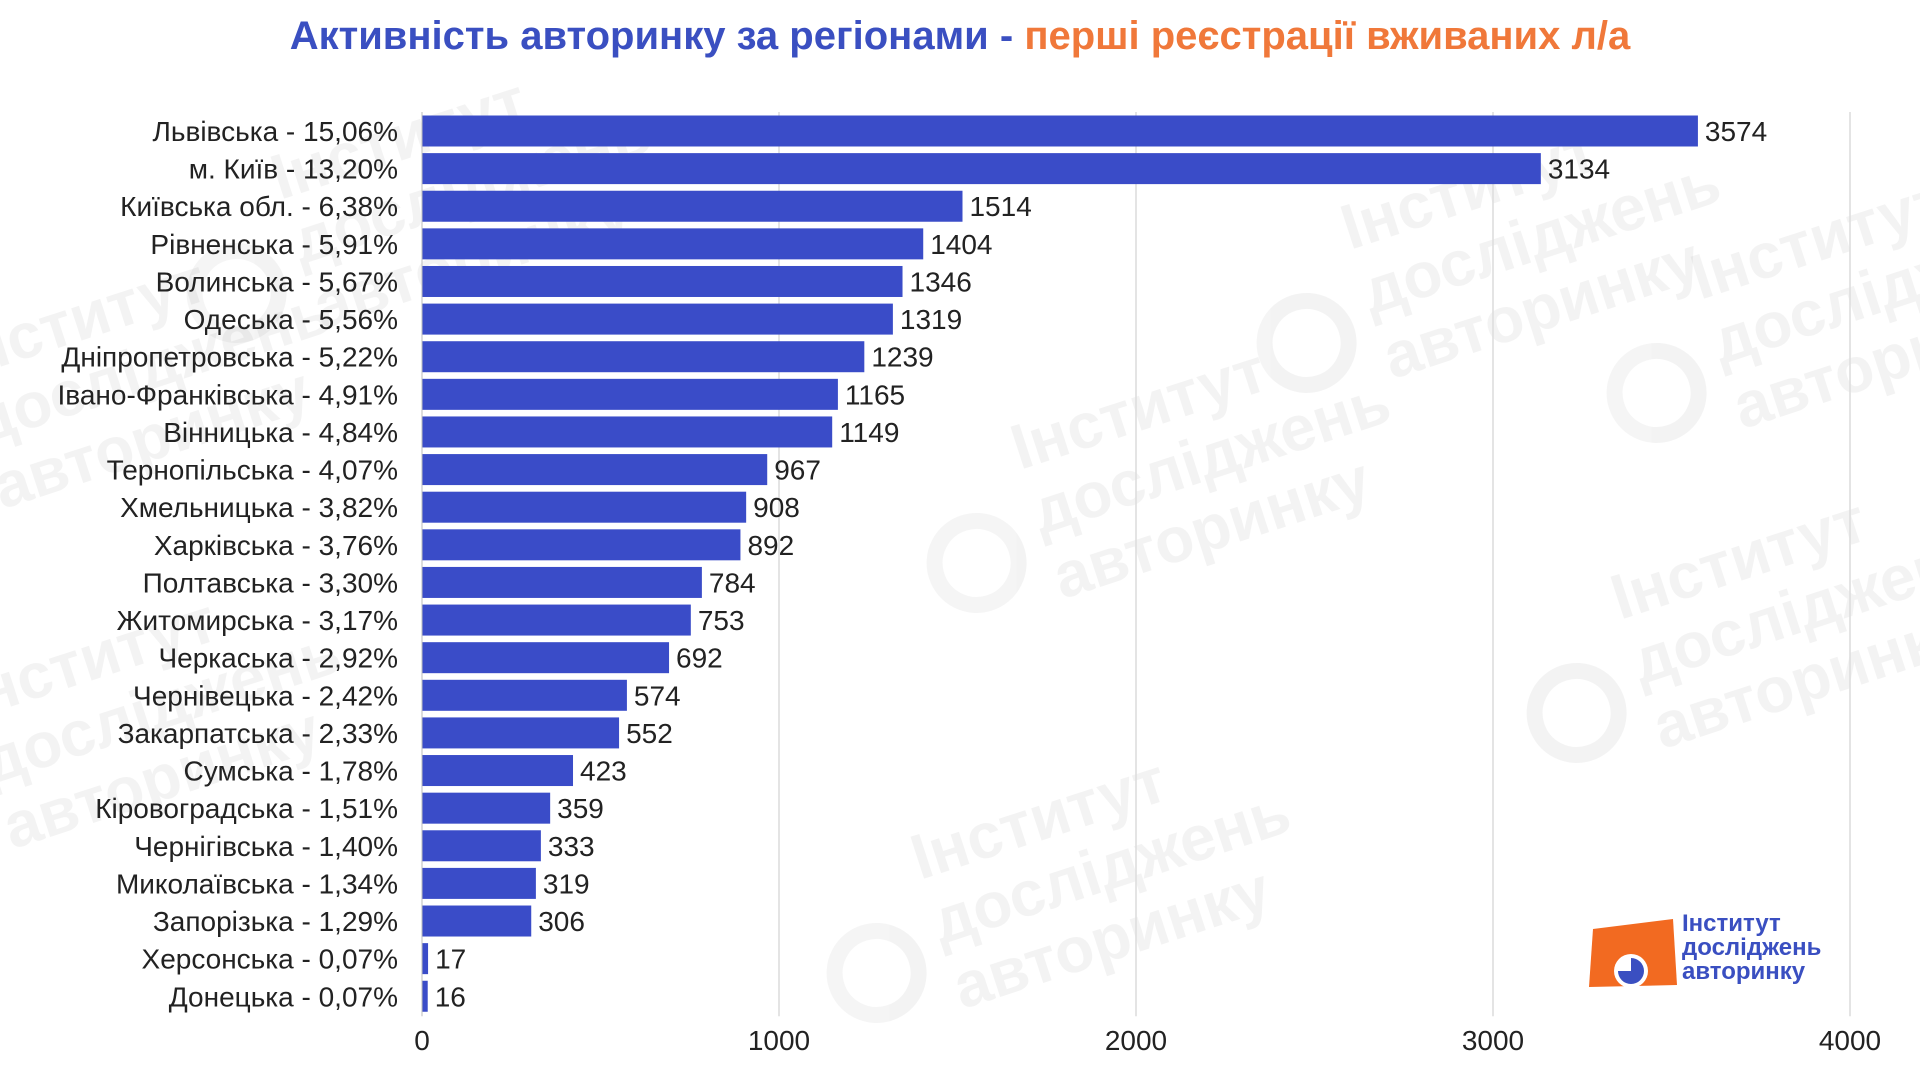 The image size is (1920, 1080). What do you see at coordinates (732, 582) in the screenshot?
I see `data-label: 784` at bounding box center [732, 582].